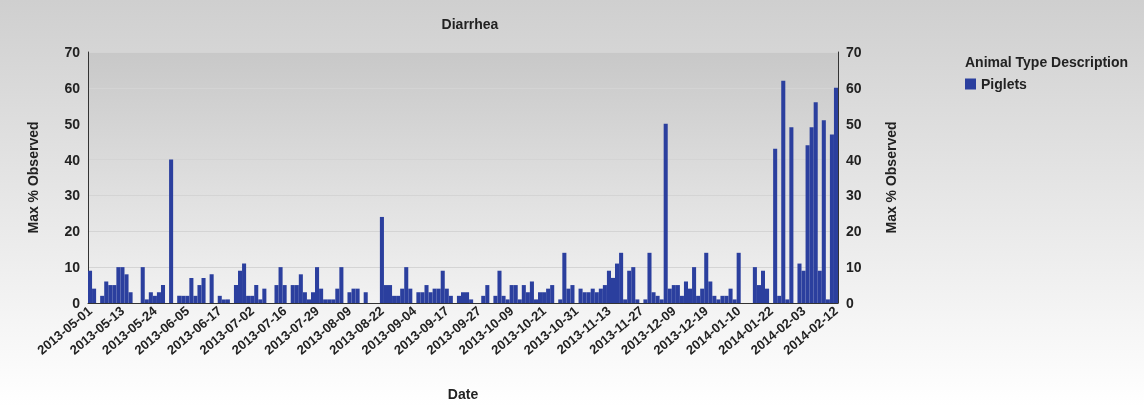 The height and width of the screenshot is (406, 1144). What do you see at coordinates (891, 177) in the screenshot?
I see `y2-axis-title: Max % Observed` at bounding box center [891, 177].